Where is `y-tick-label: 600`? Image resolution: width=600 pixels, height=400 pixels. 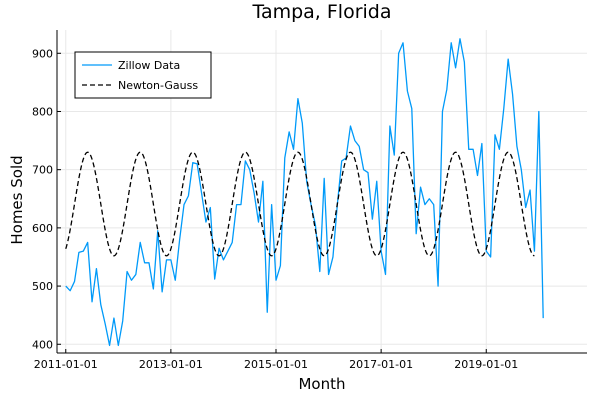 y-tick-label: 600 is located at coordinates (42, 228).